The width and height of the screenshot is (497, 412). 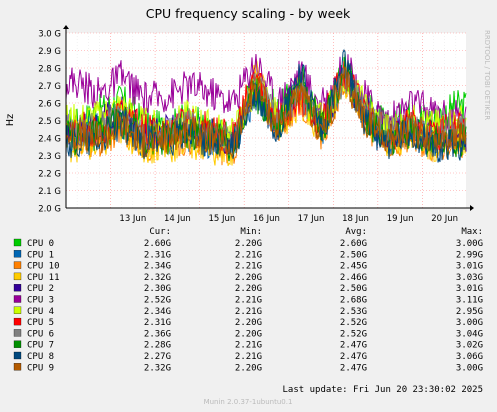 What do you see at coordinates (10, 120) in the screenshot?
I see `y-axis-label: Hz` at bounding box center [10, 120].